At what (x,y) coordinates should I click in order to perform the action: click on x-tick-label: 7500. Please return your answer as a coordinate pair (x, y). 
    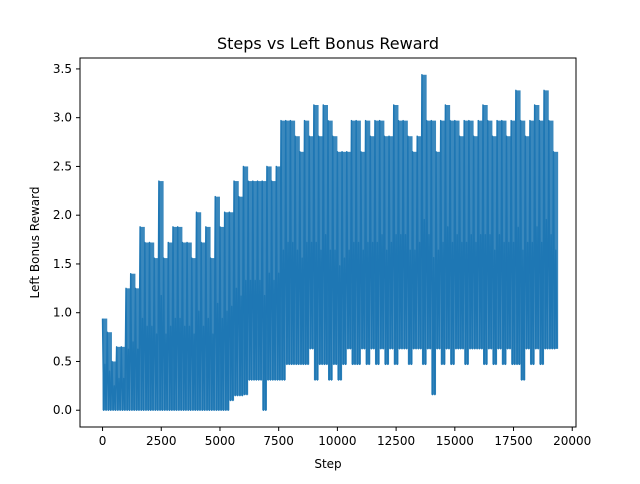
    Looking at the image, I should click on (278, 441).